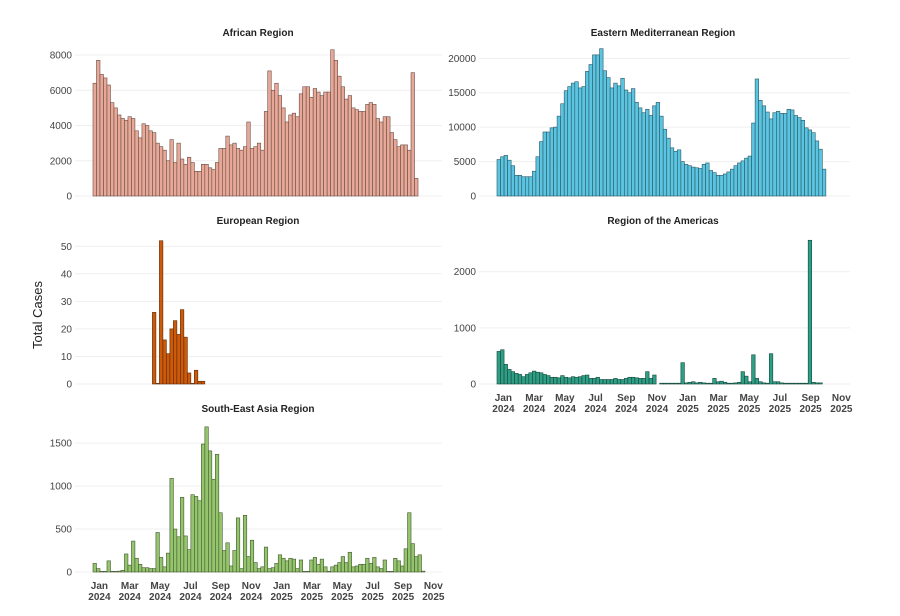 This screenshot has height=616, width=900. What do you see at coordinates (312, 586) in the screenshot?
I see `x-tick-label: Mar` at bounding box center [312, 586].